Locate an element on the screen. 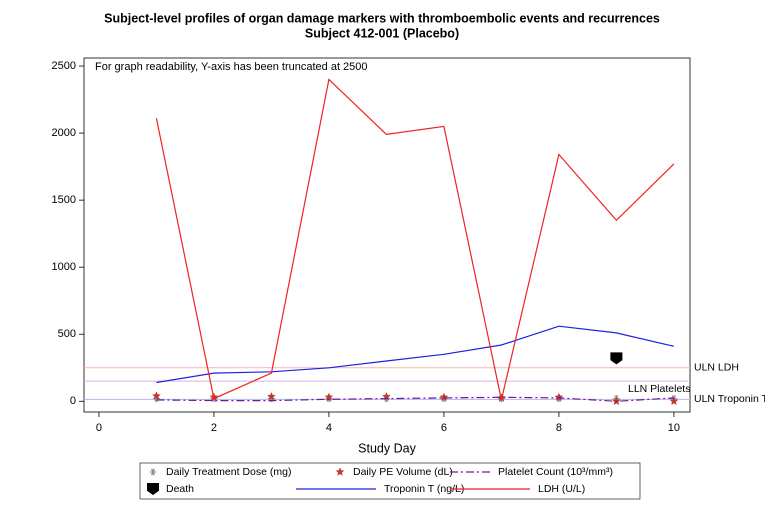  legend-box is located at coordinates (390, 481).